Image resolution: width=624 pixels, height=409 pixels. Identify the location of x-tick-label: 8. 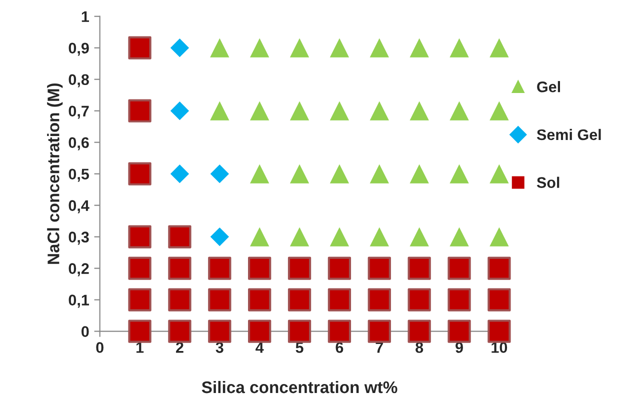
(420, 347).